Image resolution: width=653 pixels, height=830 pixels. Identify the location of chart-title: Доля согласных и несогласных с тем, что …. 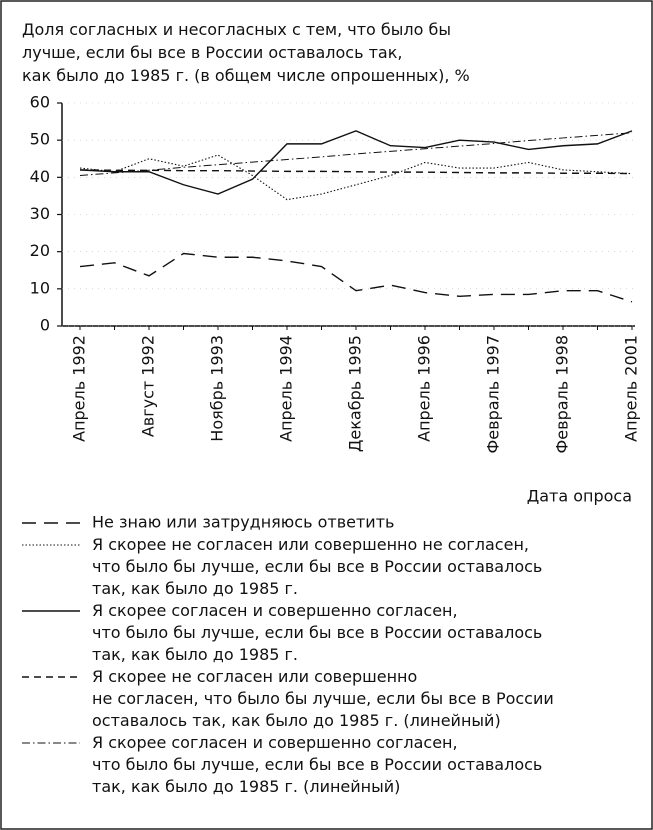
(246, 52).